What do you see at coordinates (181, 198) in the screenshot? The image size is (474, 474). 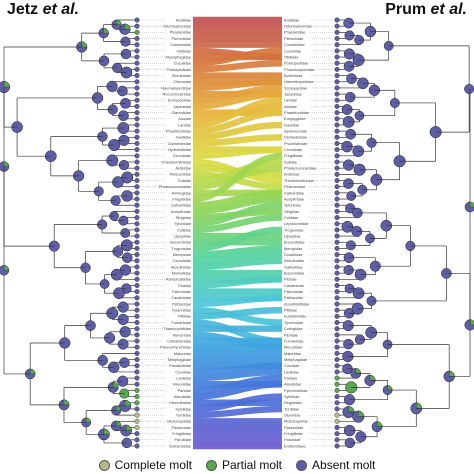 I see `taxon-label-left: Fregatidae` at bounding box center [181, 198].